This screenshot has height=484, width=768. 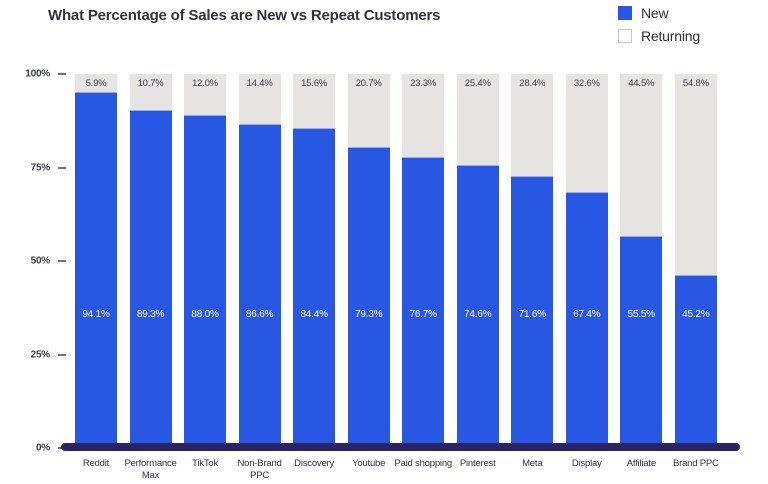 I want to click on x-category-label-paid-shopping: Paid shopping, so click(x=423, y=463).